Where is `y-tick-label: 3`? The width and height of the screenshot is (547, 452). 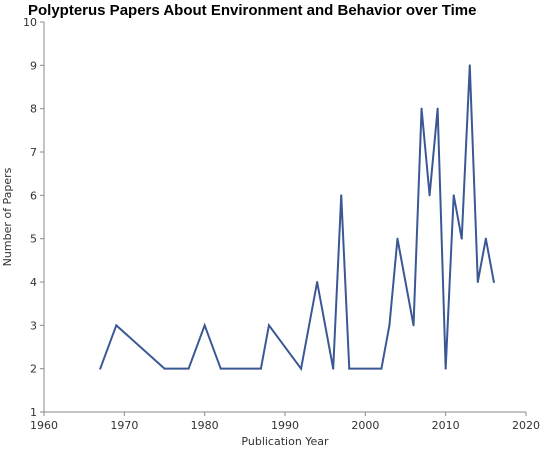 y-tick-label: 3 is located at coordinates (33, 325).